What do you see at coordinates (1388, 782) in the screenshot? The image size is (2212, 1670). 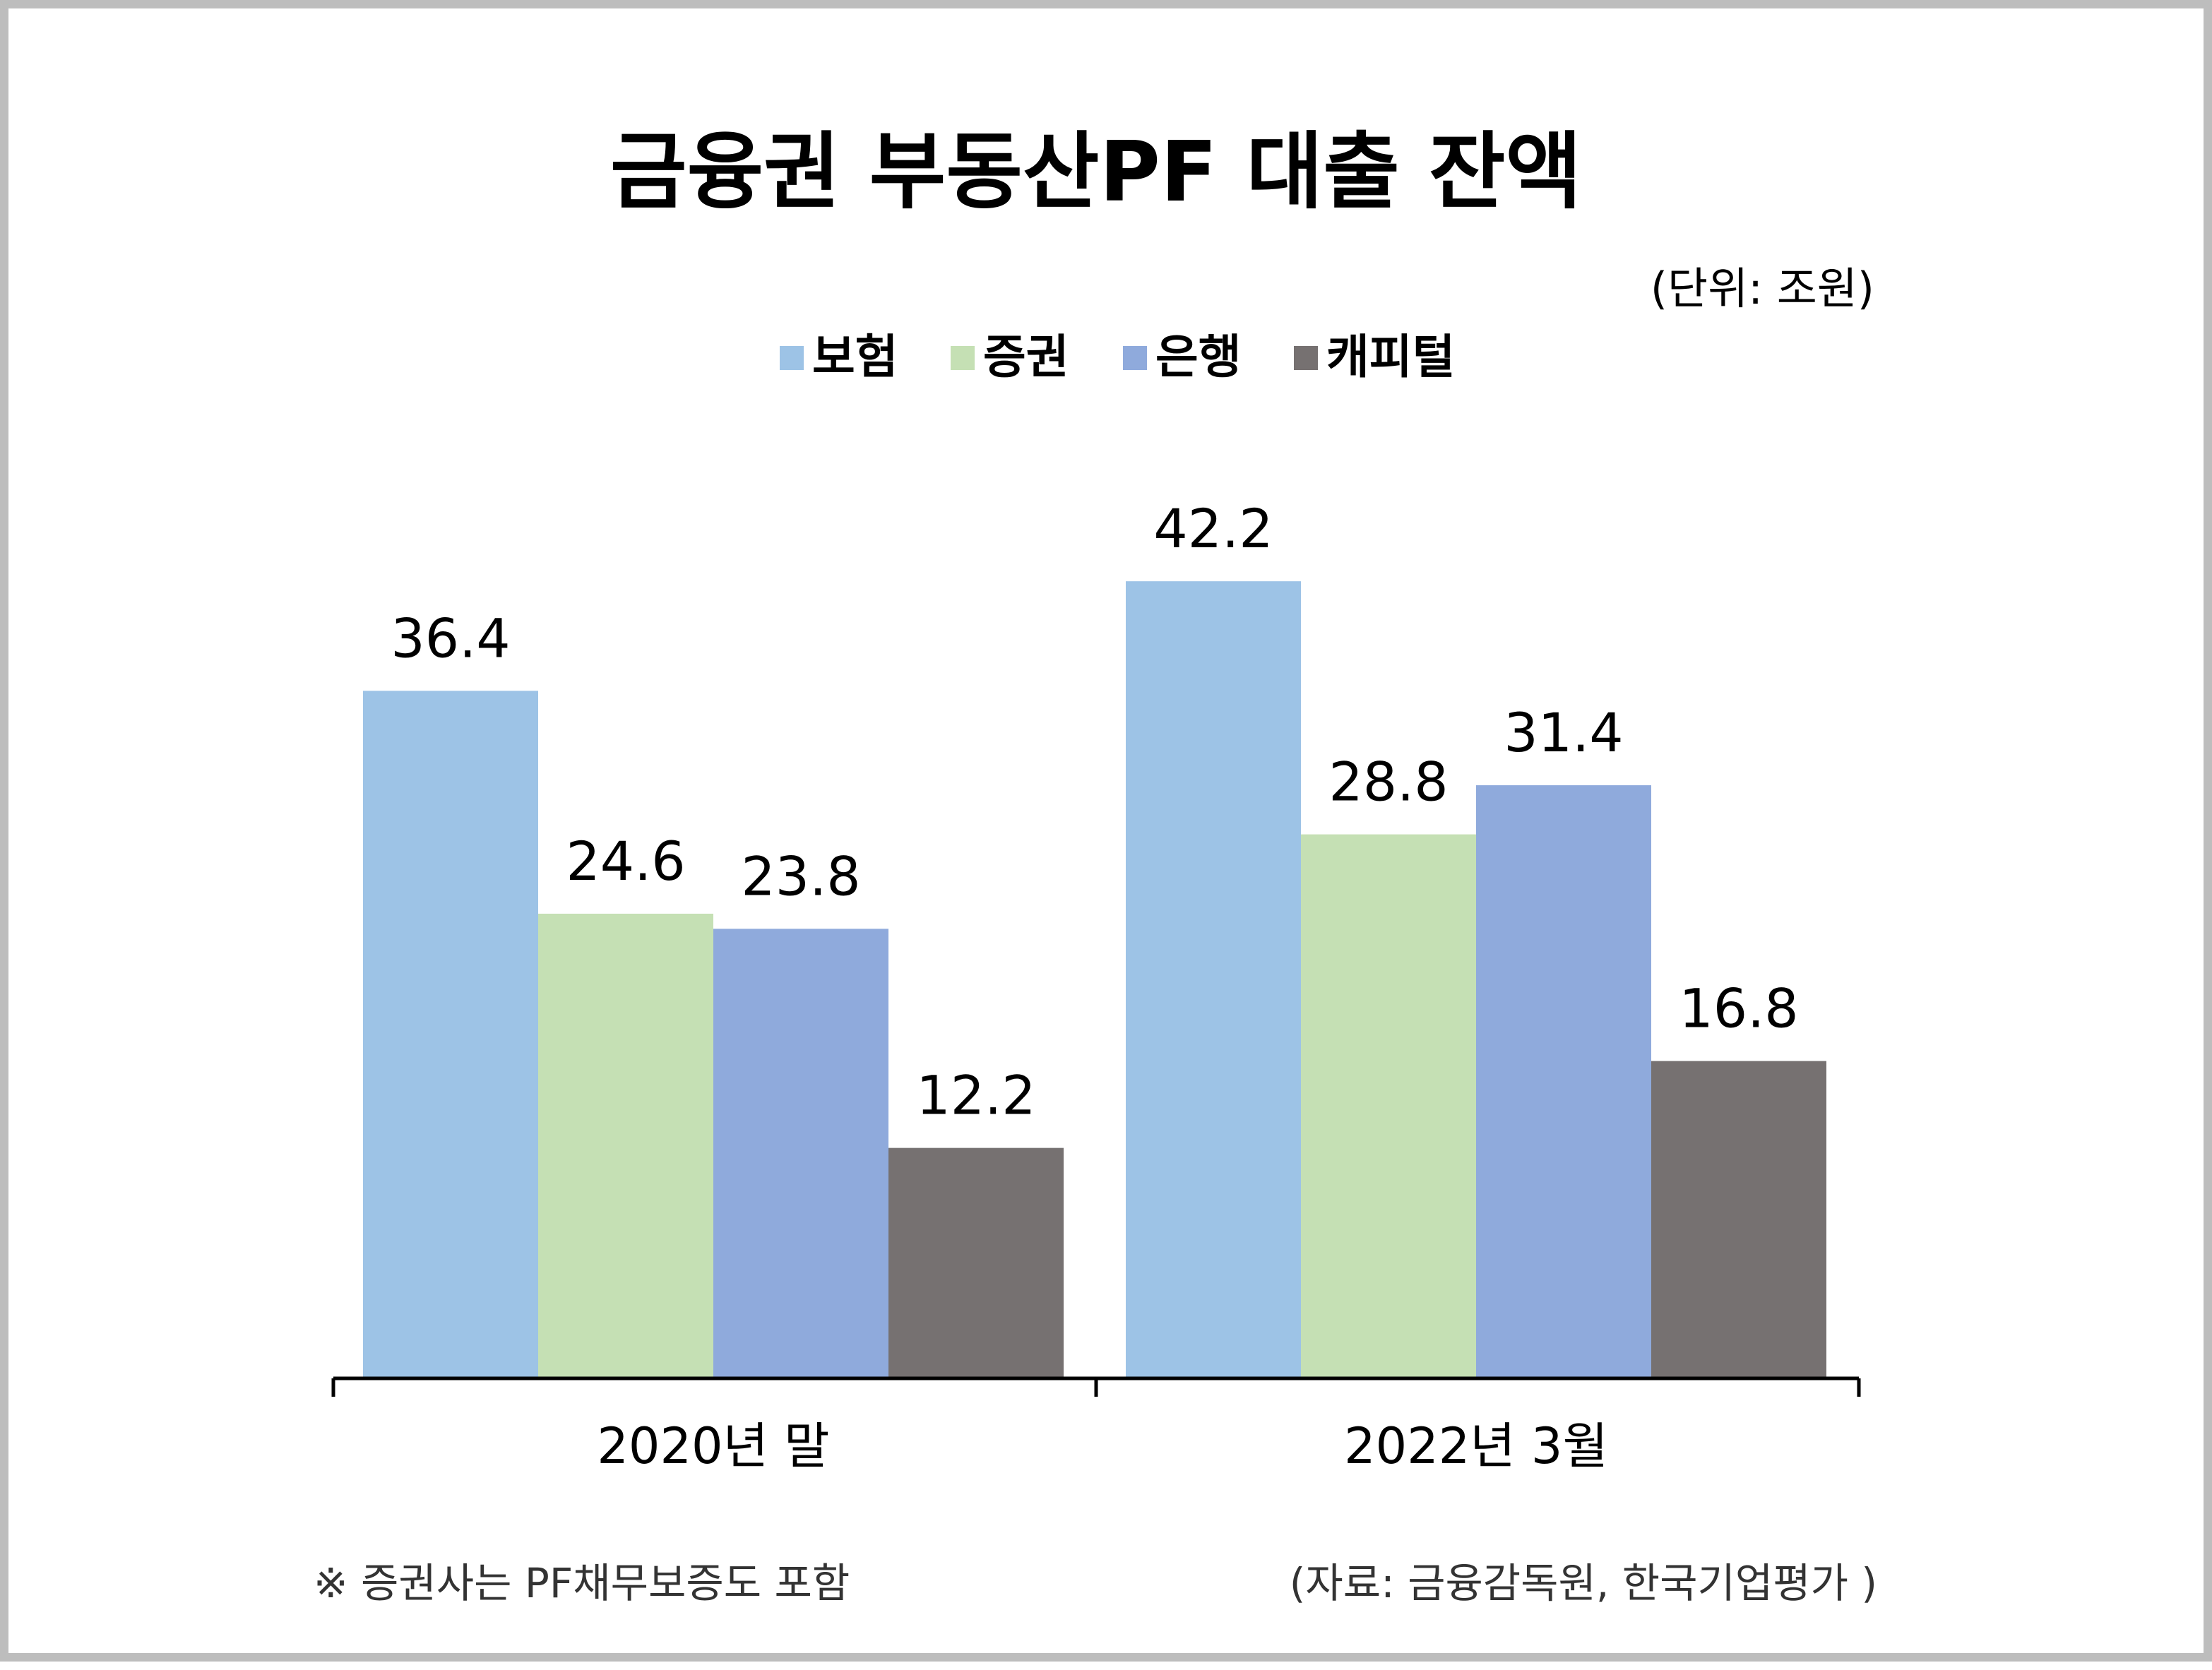 I see `value-label-1-1: 28.8` at bounding box center [1388, 782].